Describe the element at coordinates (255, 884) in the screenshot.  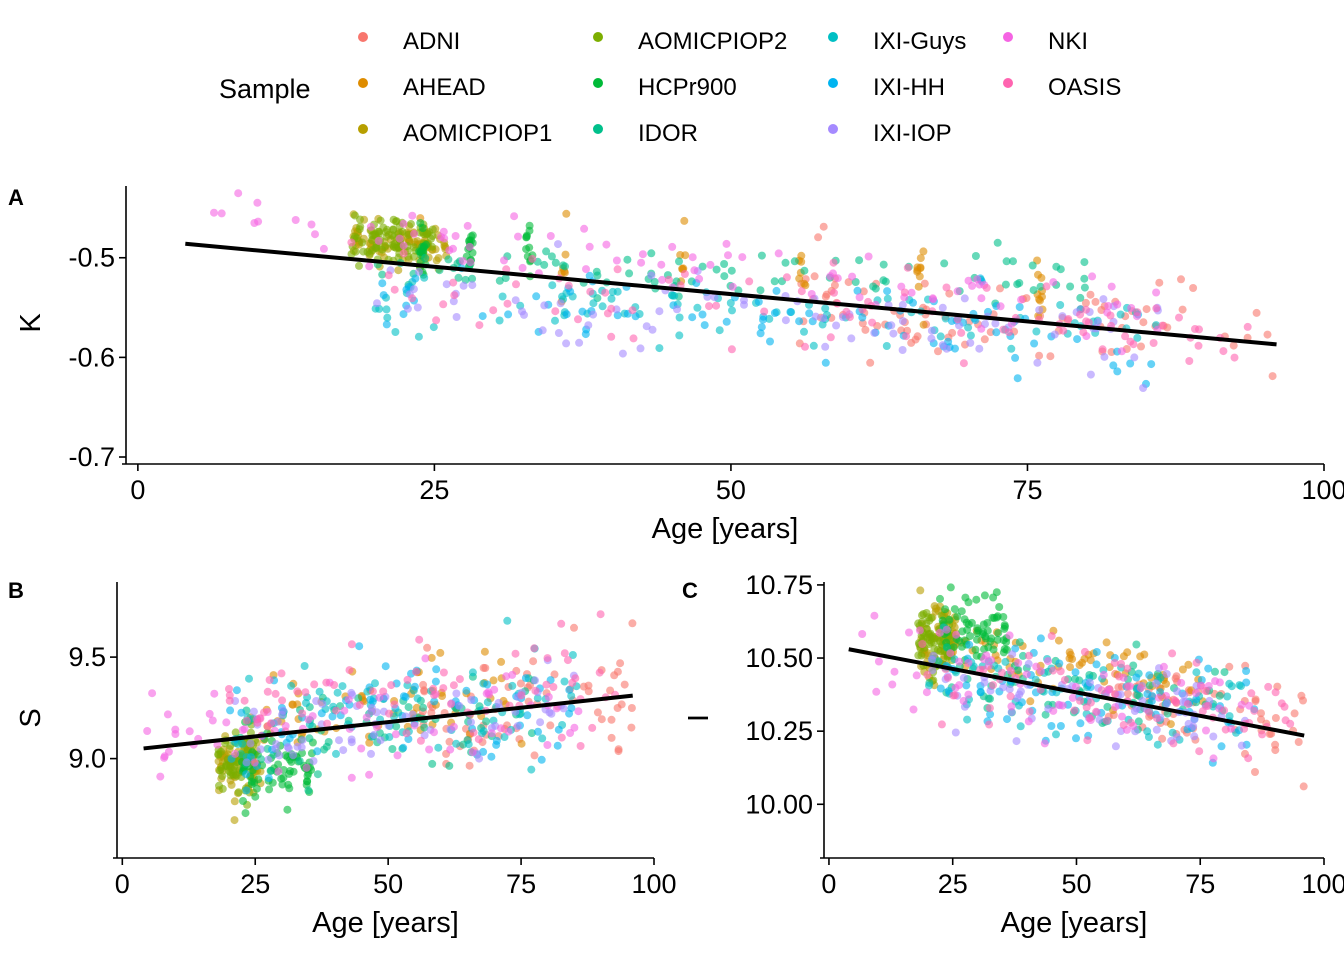
I see `x-tick-label: 25` at that location.